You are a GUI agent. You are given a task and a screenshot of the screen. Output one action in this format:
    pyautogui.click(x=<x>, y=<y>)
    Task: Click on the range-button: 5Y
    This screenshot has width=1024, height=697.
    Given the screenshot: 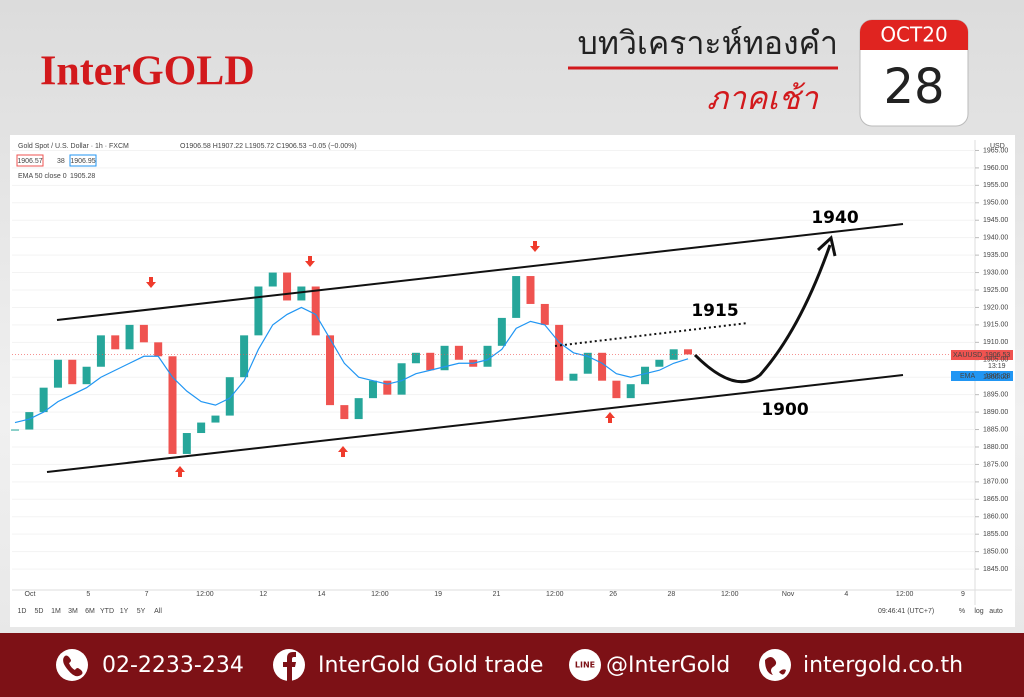 What is the action you would take?
    pyautogui.click(x=141, y=611)
    